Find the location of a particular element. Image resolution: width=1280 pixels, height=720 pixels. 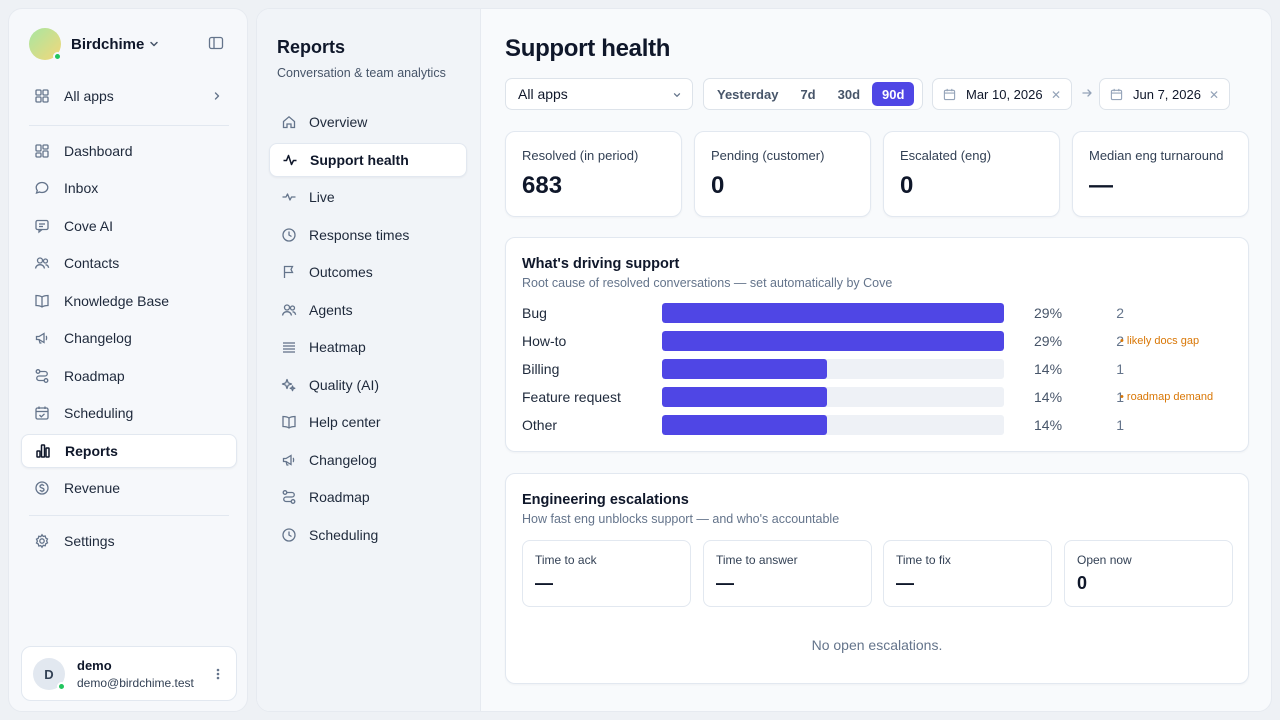

subnav-item-label: Heatmap is located at coordinates (337, 347).